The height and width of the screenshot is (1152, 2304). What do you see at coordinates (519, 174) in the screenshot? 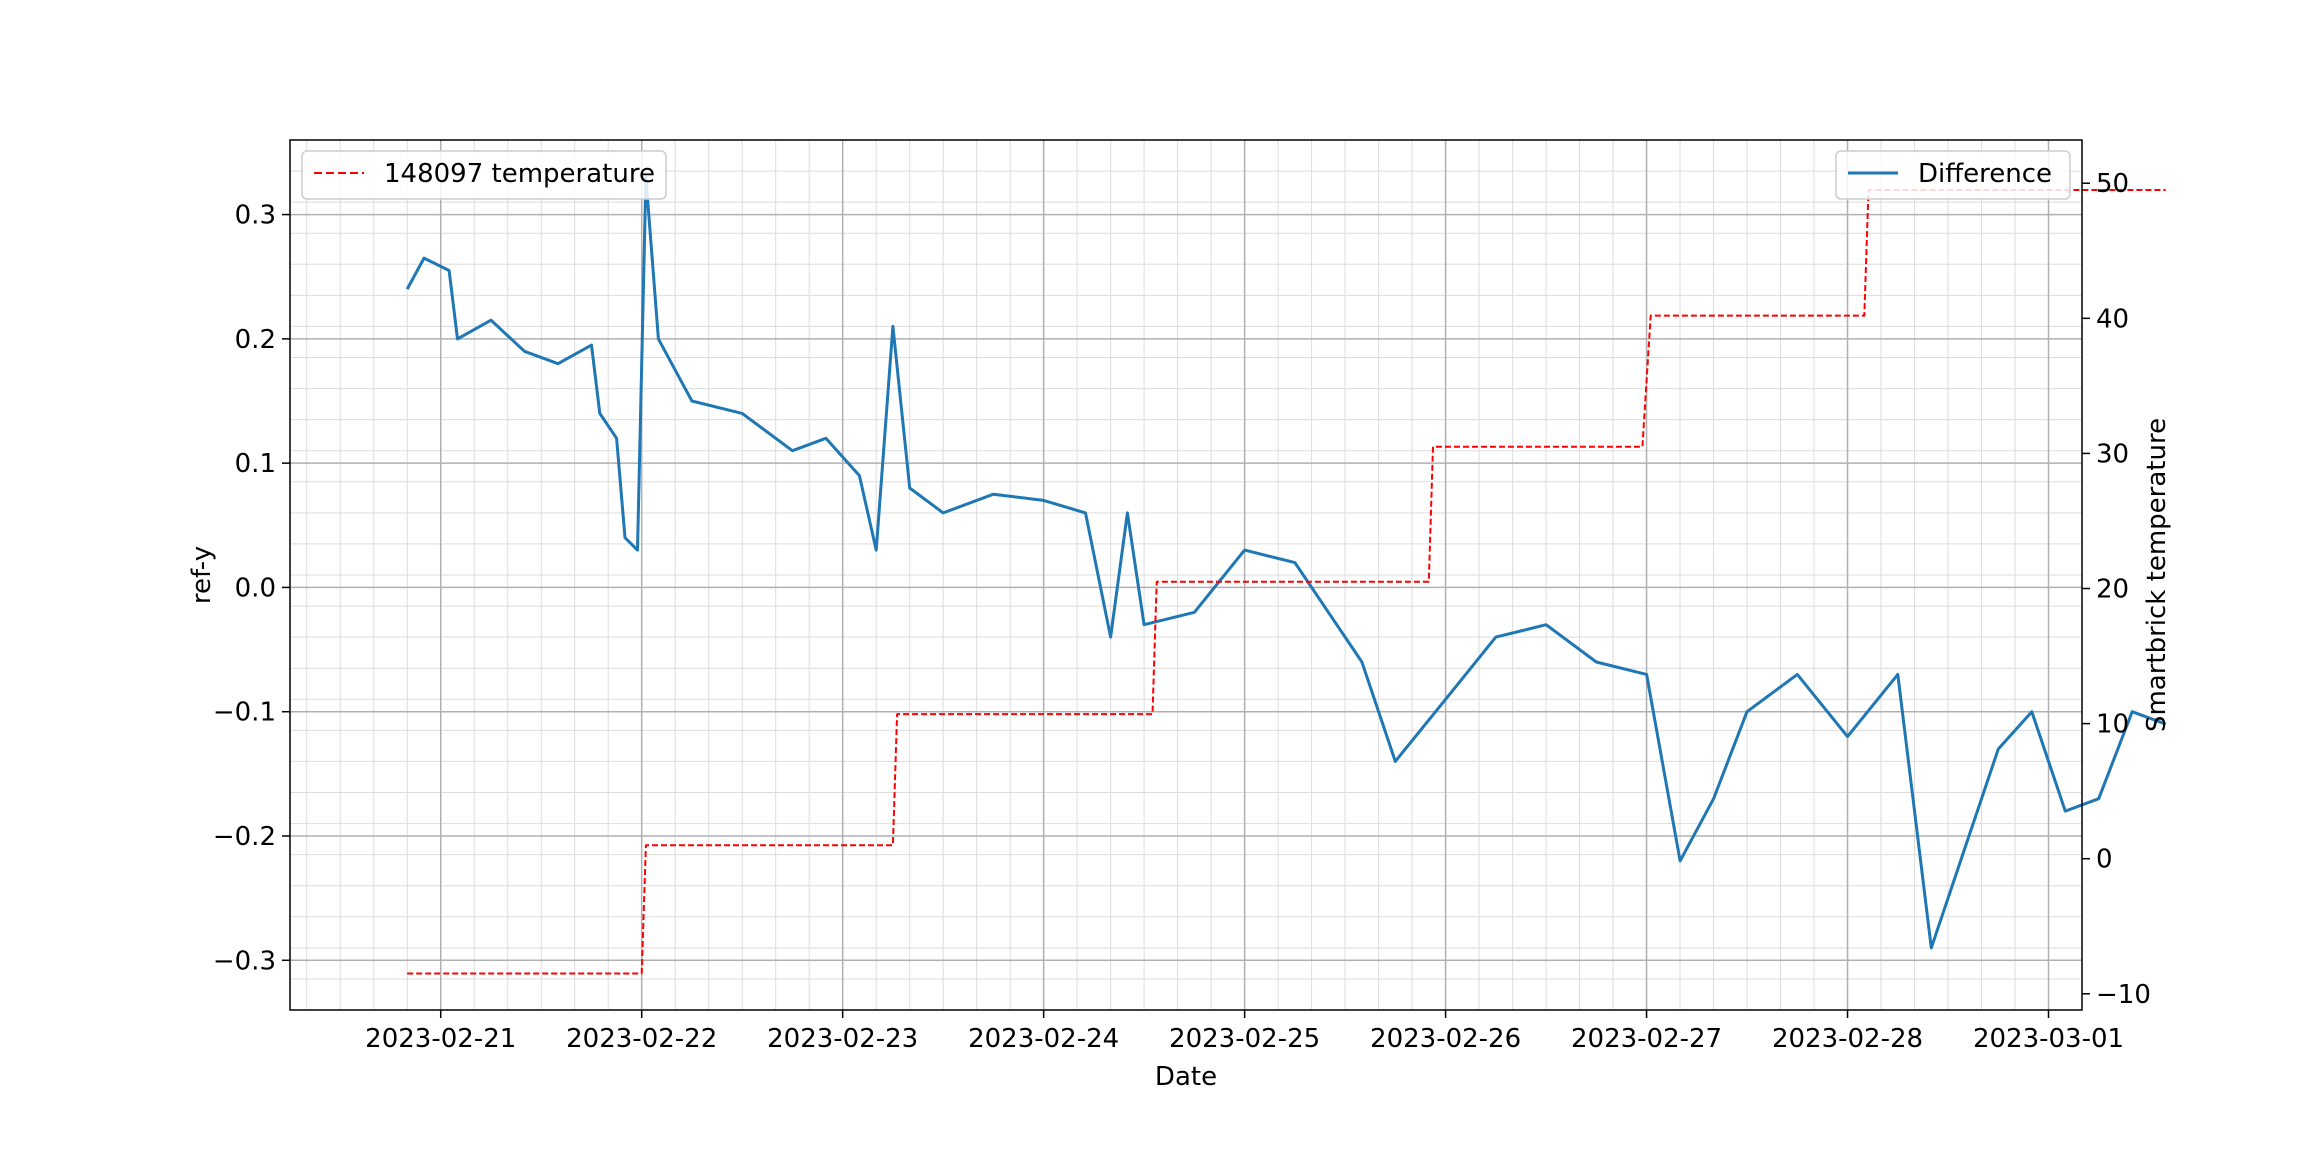
I see `legend-label-temperature: 148097 temperature` at bounding box center [519, 174].